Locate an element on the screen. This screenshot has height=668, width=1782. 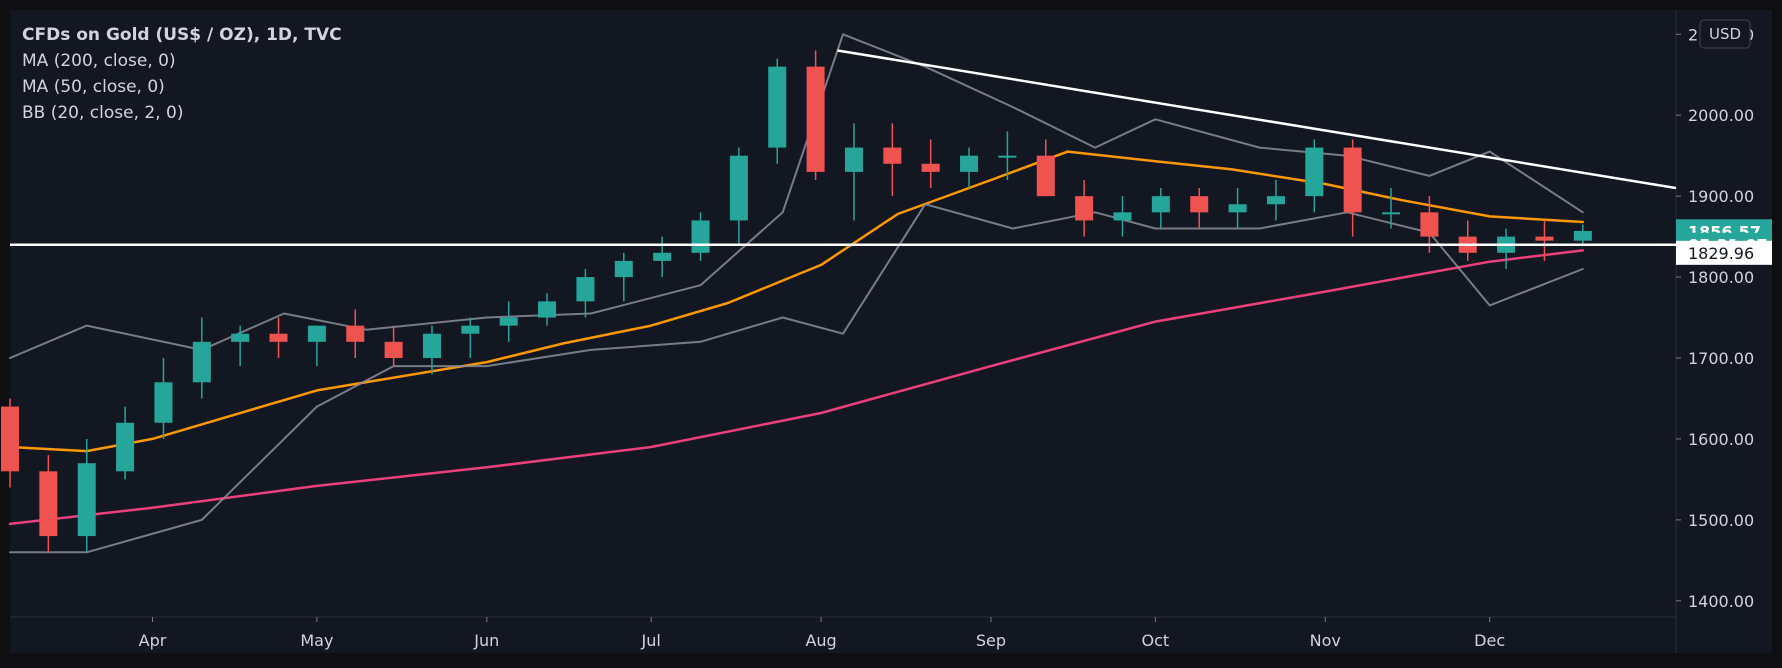
currency-button-label: USD is located at coordinates (1725, 34).